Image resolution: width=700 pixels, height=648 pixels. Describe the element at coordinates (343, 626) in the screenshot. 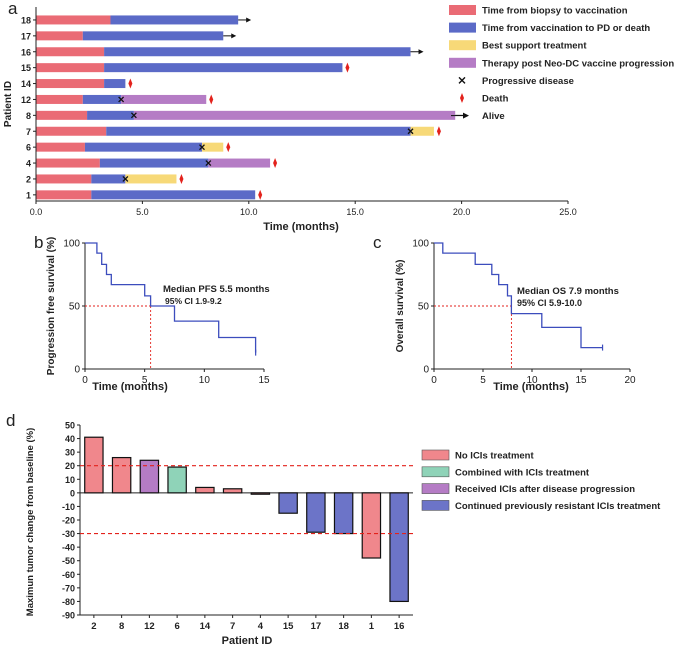

I see `patient-id-label: 18` at that location.